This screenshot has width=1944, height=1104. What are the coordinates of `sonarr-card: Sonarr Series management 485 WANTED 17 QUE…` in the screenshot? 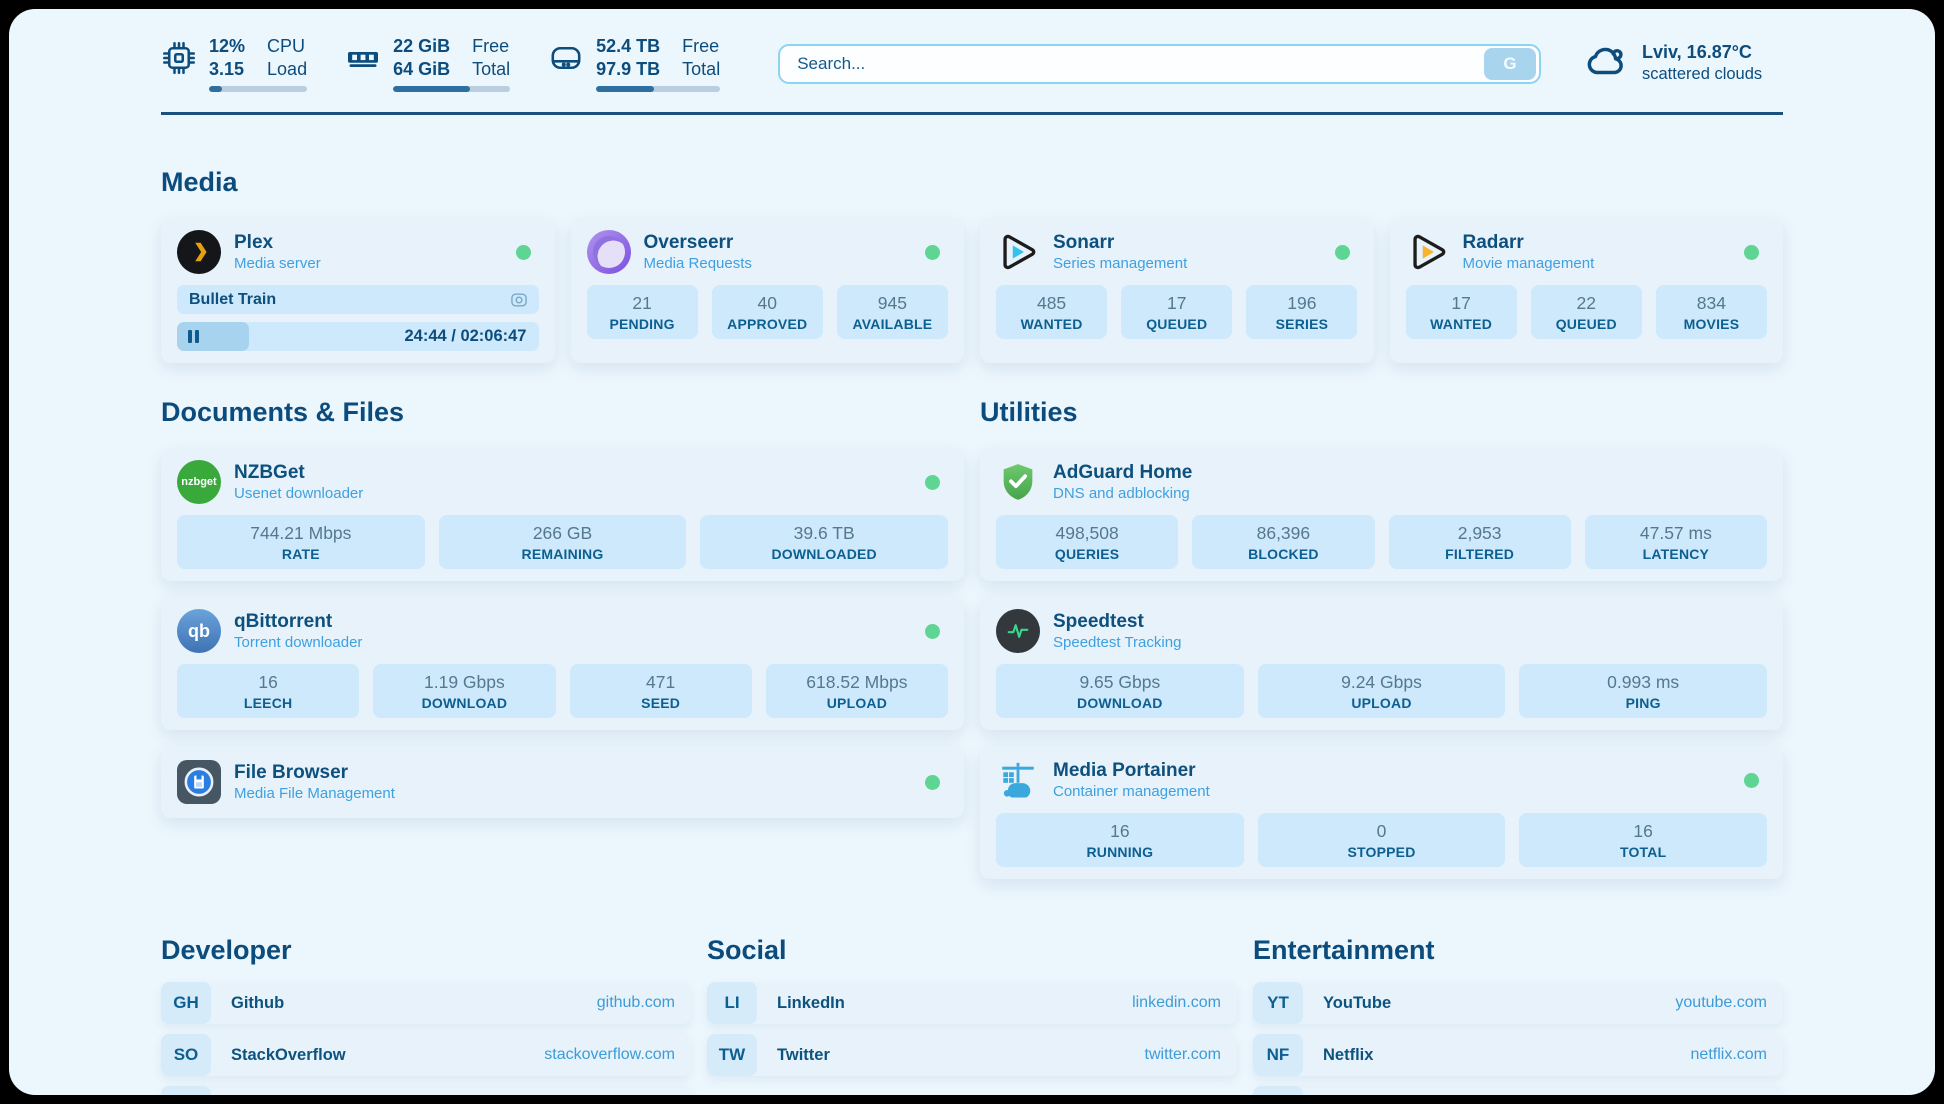 It's located at (1177, 290).